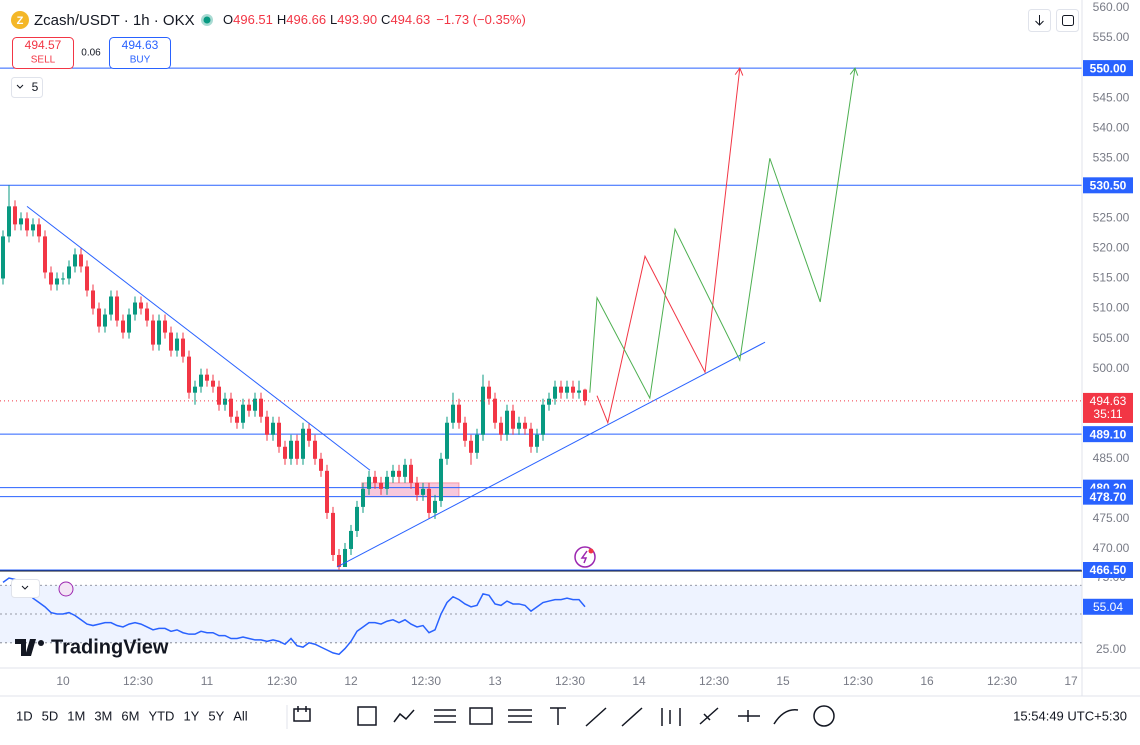 The width and height of the screenshot is (1140, 745). Describe the element at coordinates (27, 87) in the screenshot. I see `indicators-toggle` at that location.